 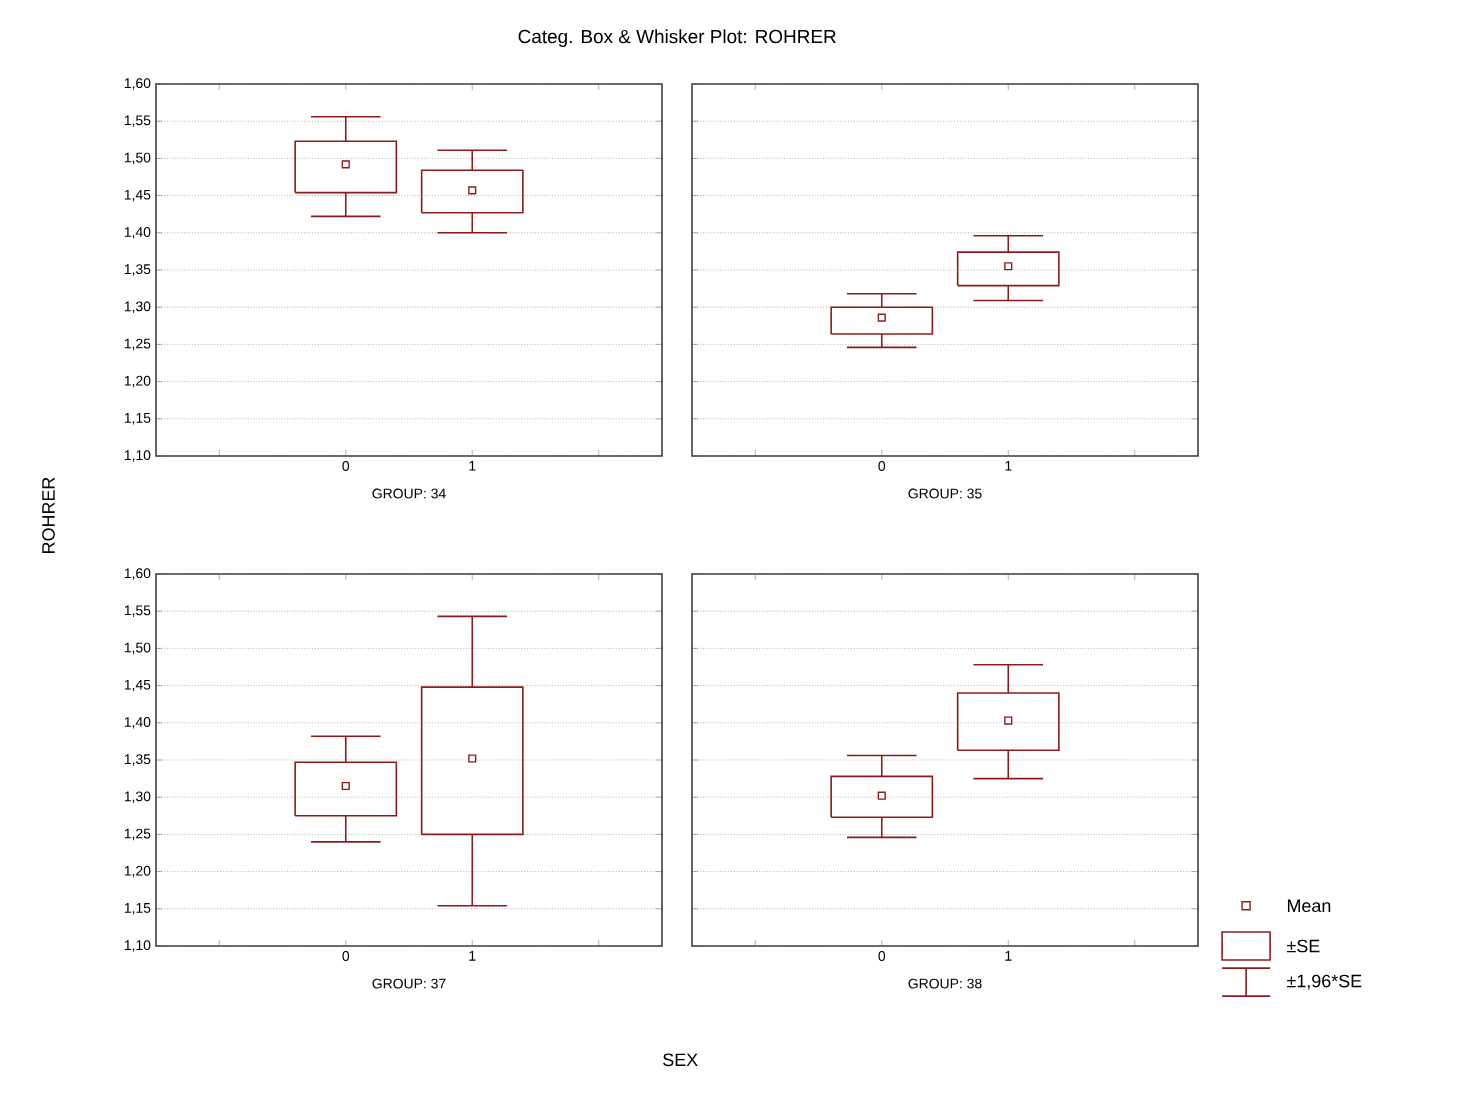 I want to click on text: ±SE, so click(x=1303, y=946).